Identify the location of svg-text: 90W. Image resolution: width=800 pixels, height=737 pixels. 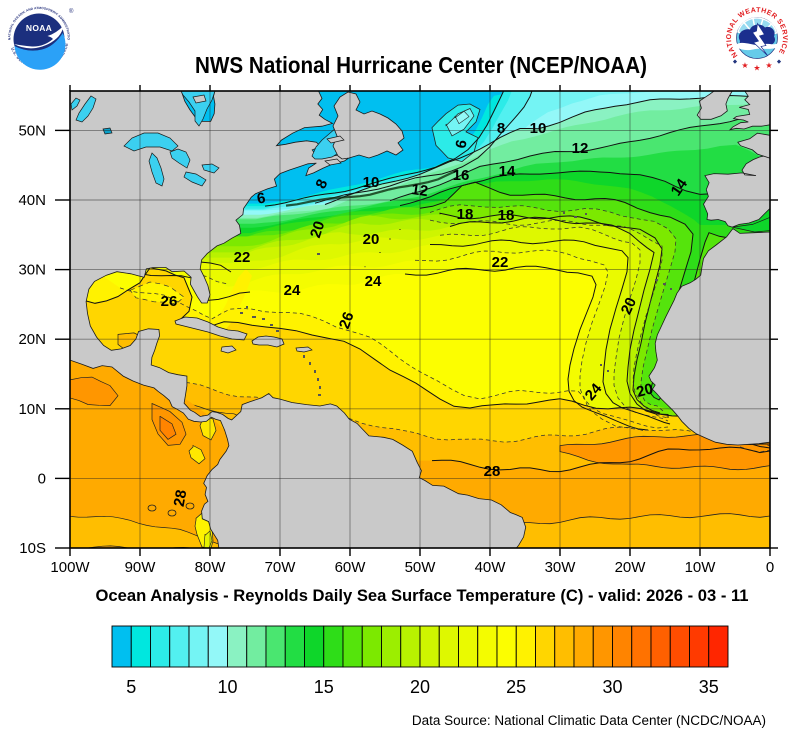
(141, 567).